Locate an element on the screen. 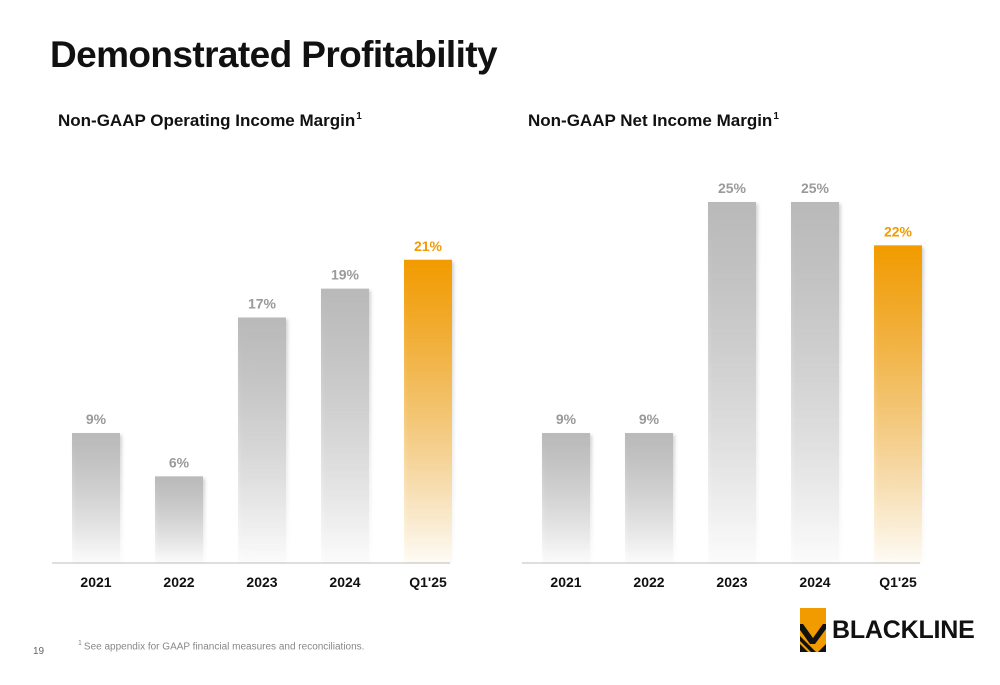 The image size is (1000, 685). chart-title-operating-income: Non-GAAP Operating Income Margin1 is located at coordinates (210, 121).